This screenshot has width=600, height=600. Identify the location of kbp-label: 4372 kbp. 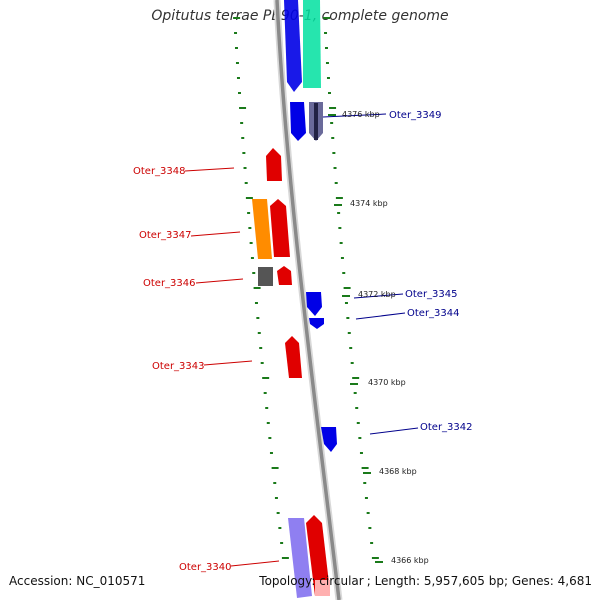
(377, 294).